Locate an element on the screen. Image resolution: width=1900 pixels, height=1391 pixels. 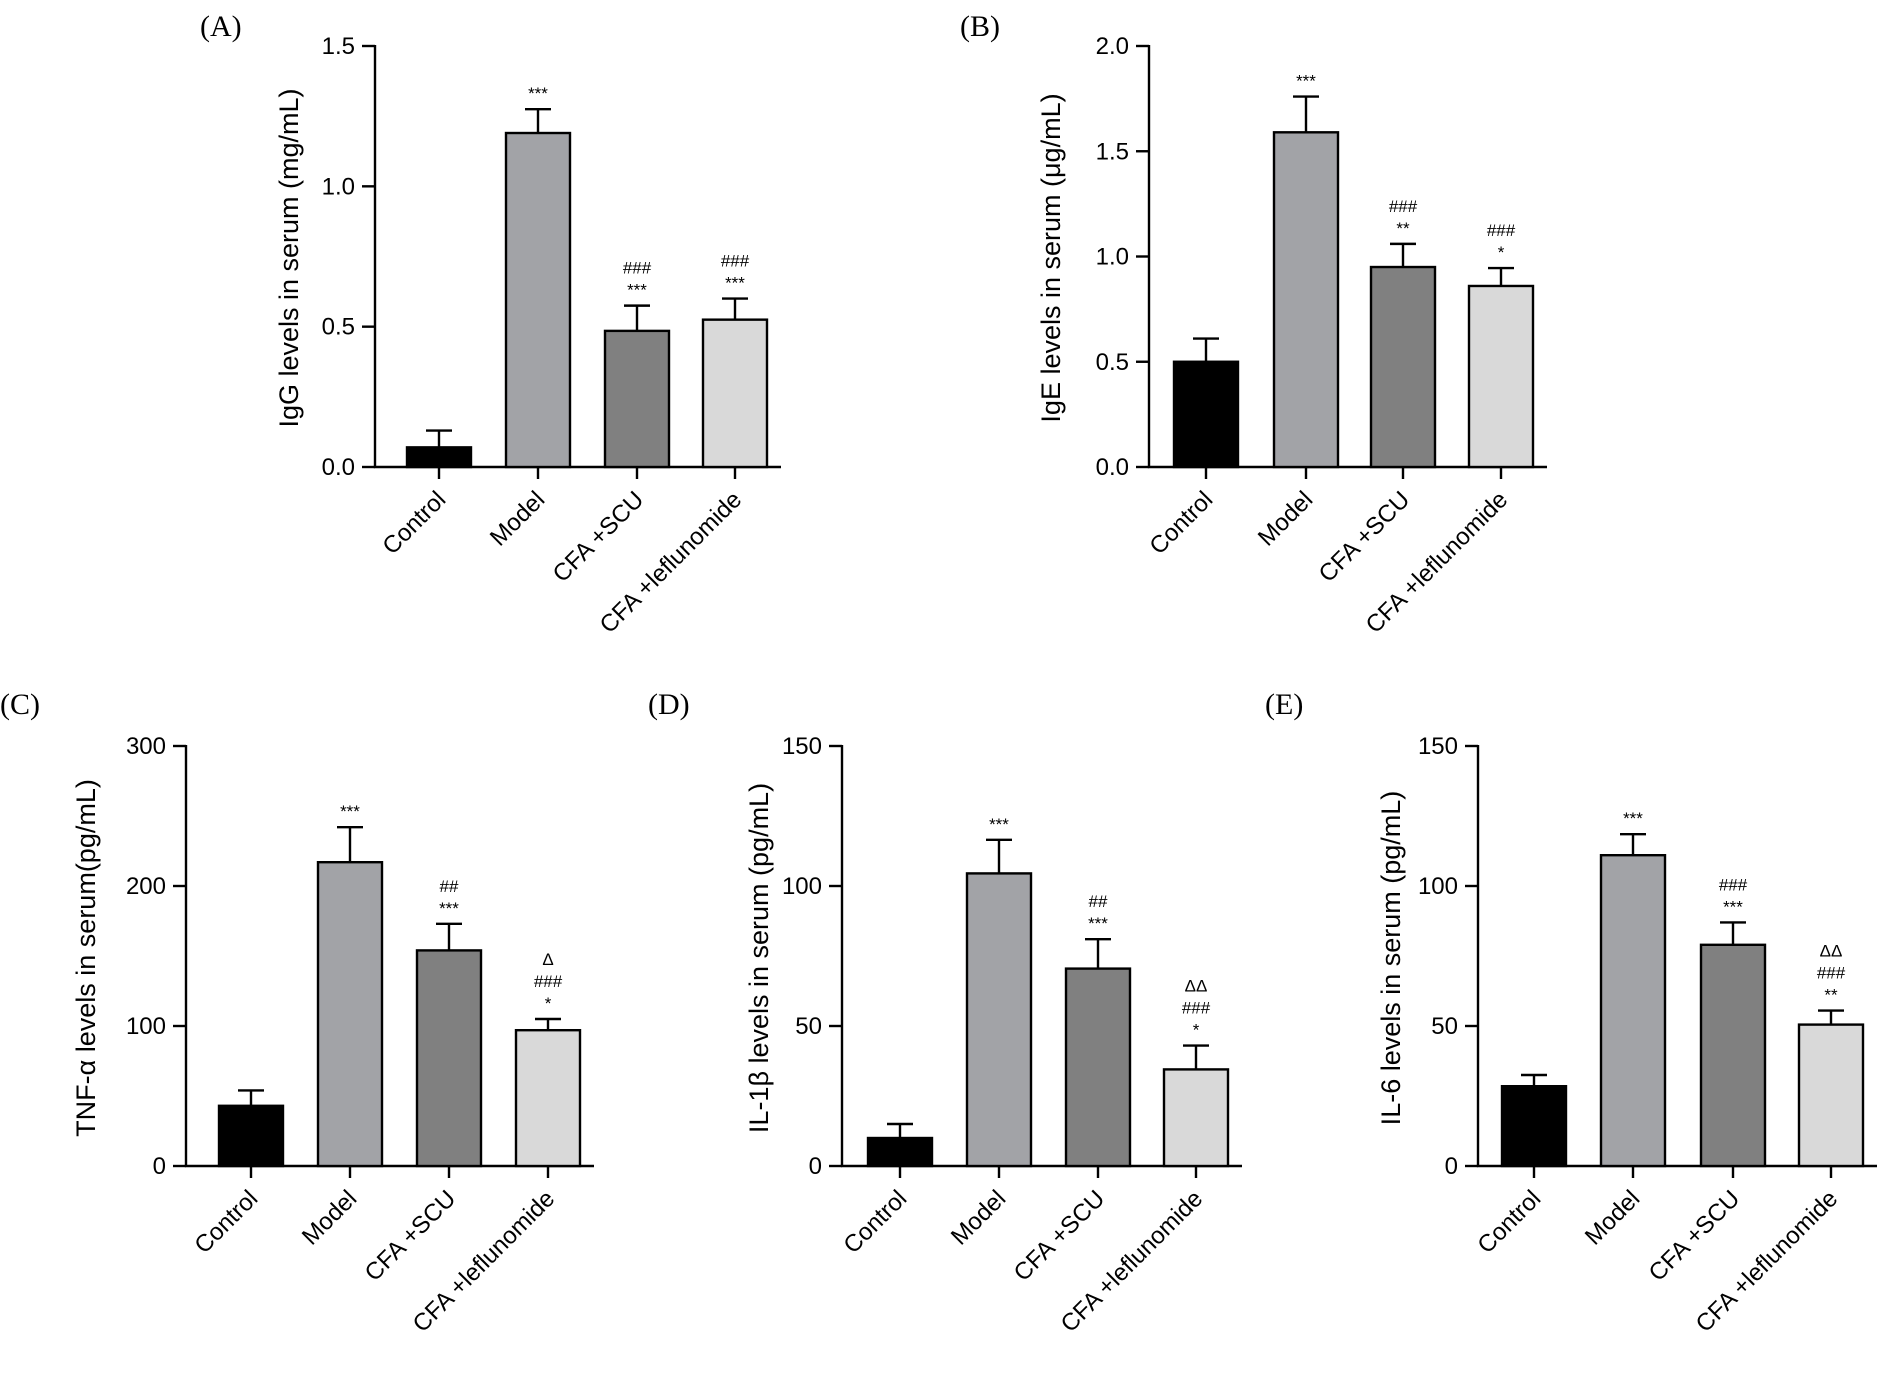
y-axis-label: IgE levels in serum (μg/mL) is located at coordinates (1051, 257).